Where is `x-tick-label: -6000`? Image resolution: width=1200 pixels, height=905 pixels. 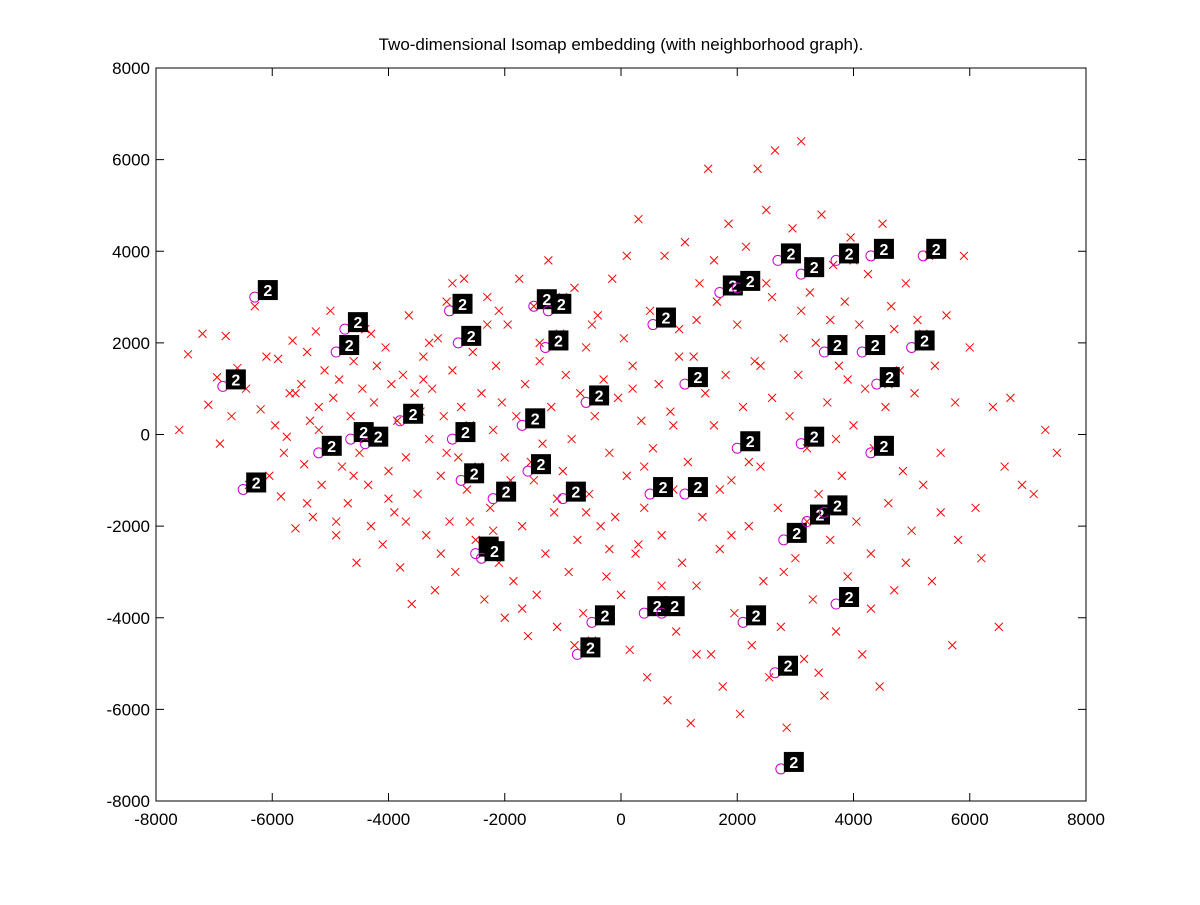
x-tick-label: -6000 is located at coordinates (272, 819).